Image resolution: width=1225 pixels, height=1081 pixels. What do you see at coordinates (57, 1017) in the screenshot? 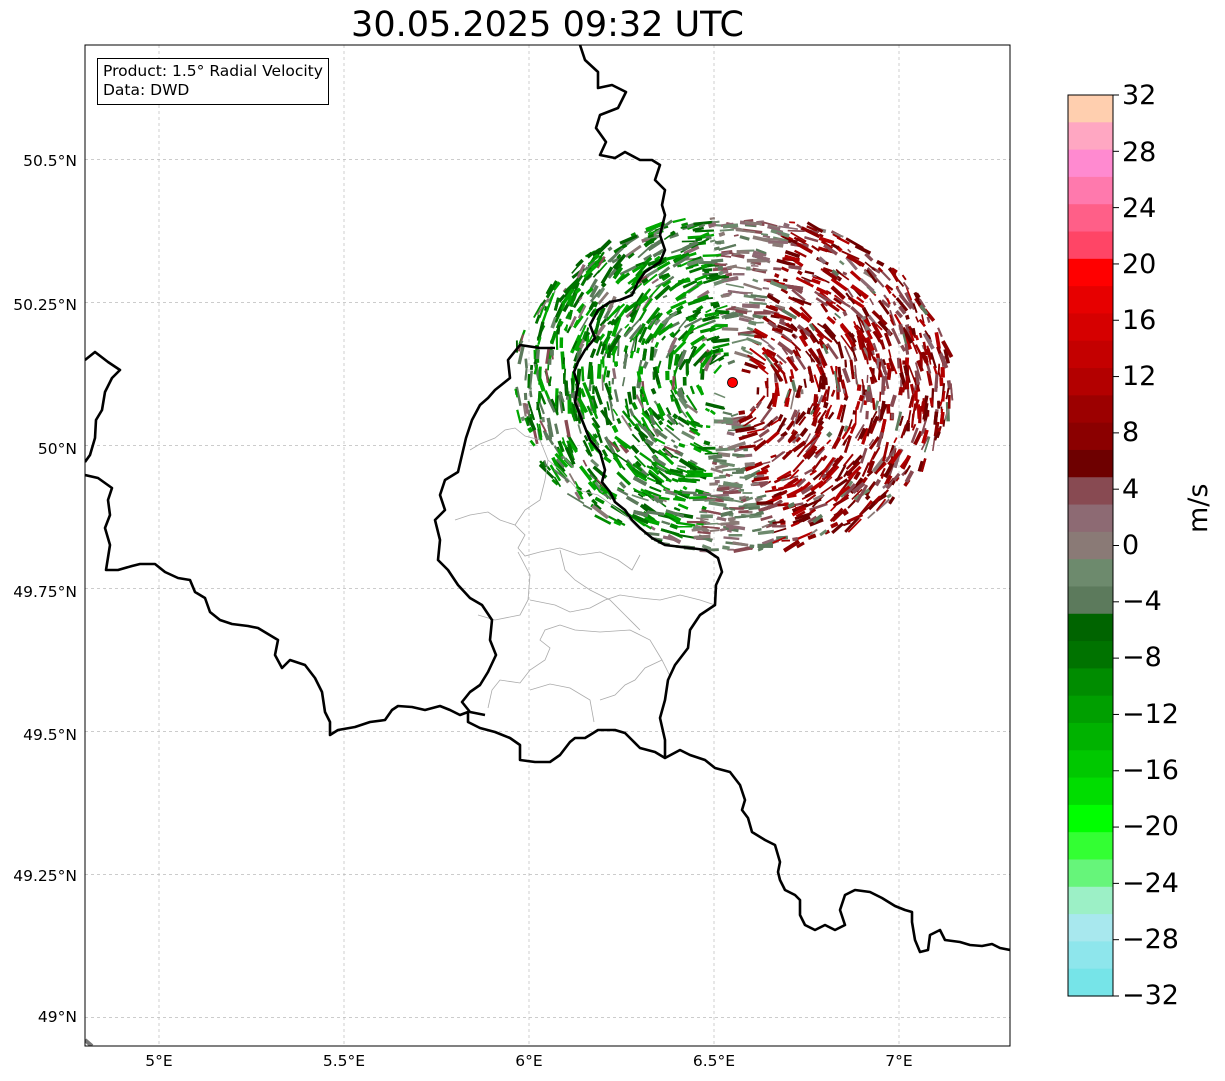
I see `lat-label: 49°N` at bounding box center [57, 1017].